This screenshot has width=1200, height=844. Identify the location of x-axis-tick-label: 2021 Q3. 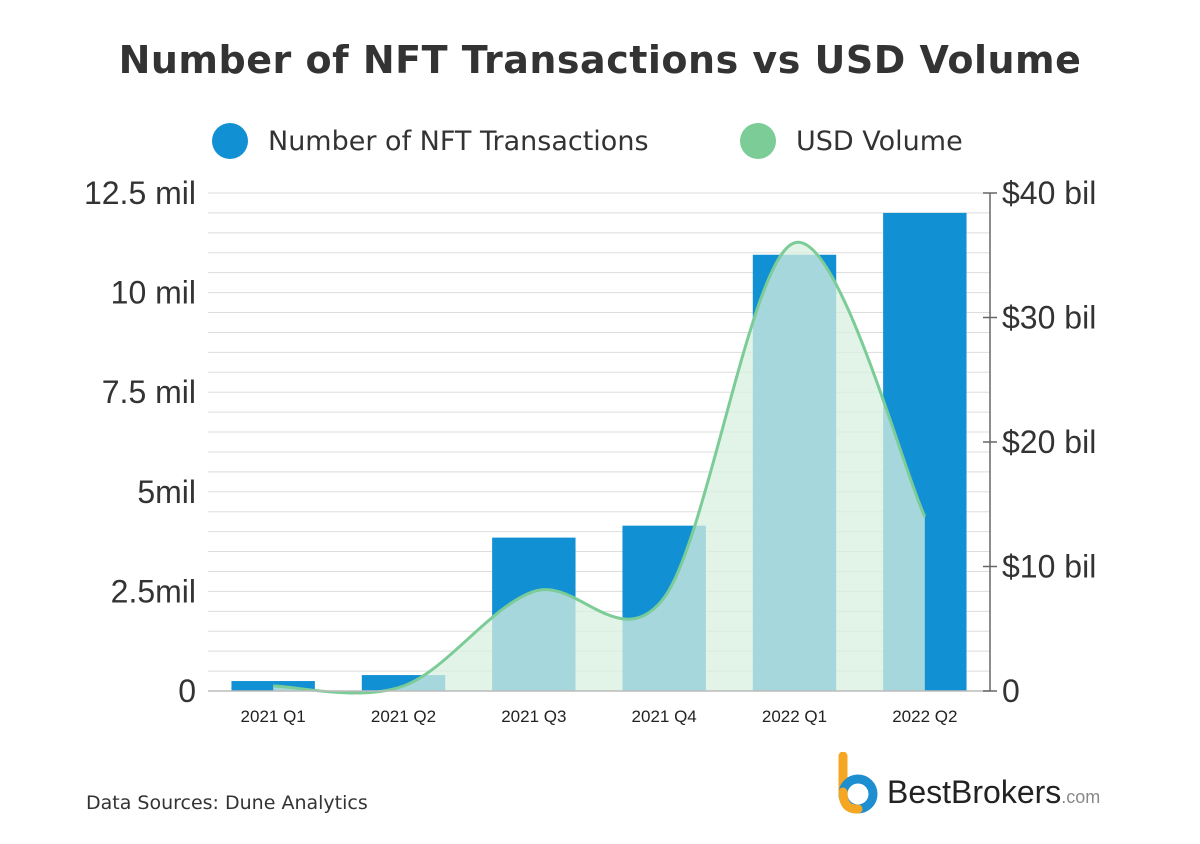
(533, 716).